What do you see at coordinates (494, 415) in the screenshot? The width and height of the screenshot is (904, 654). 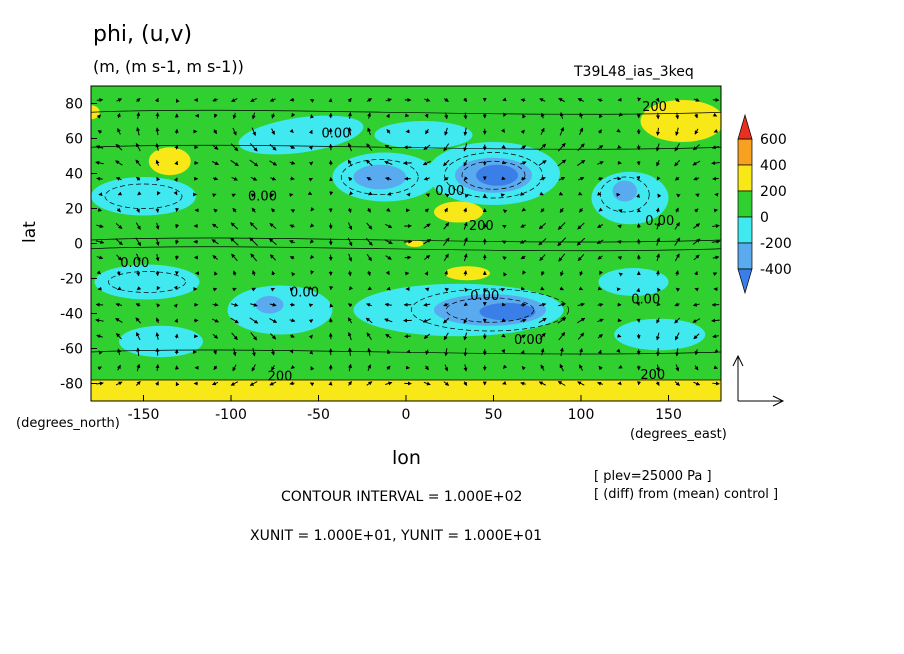 I see `x-tick-label: 50` at bounding box center [494, 415].